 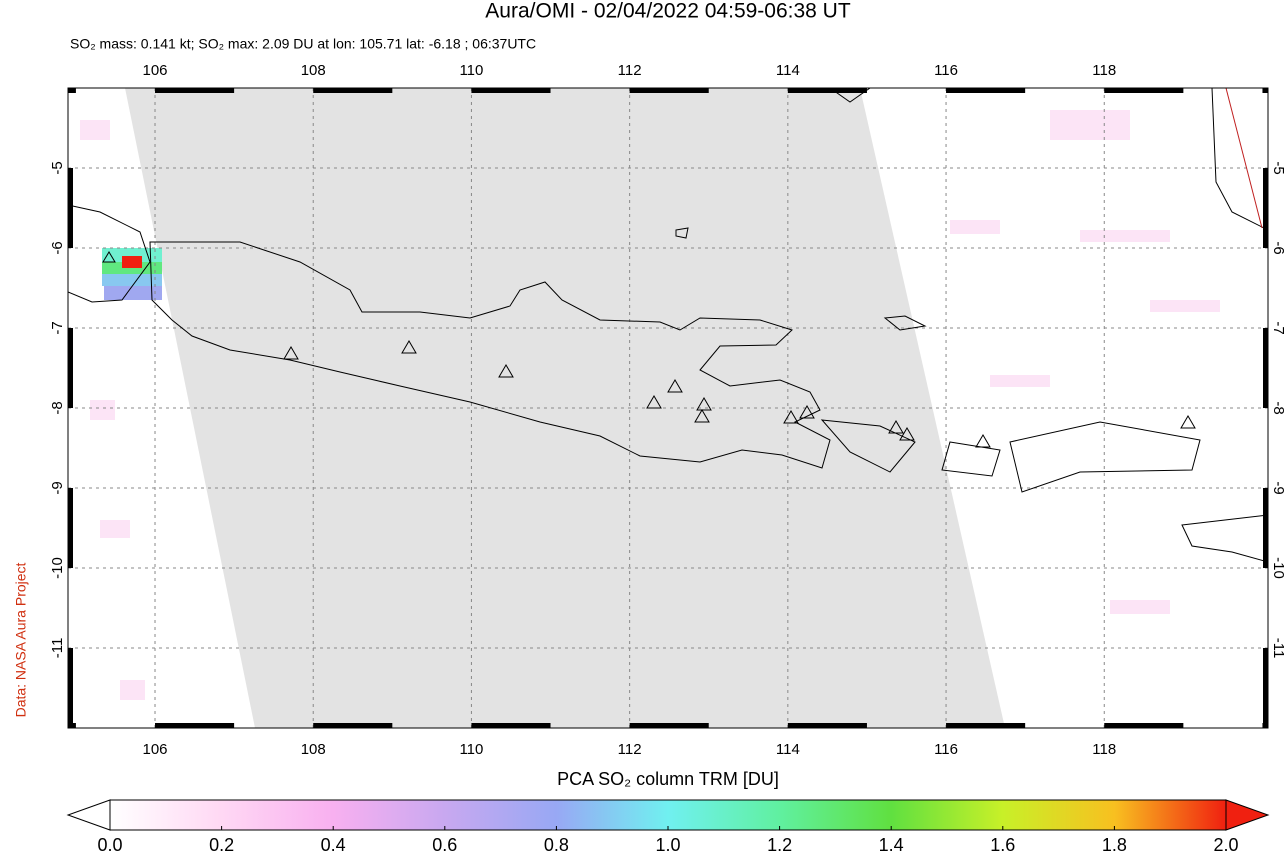 I want to click on credit: Data: NASA Aura Project, so click(x=21, y=639).